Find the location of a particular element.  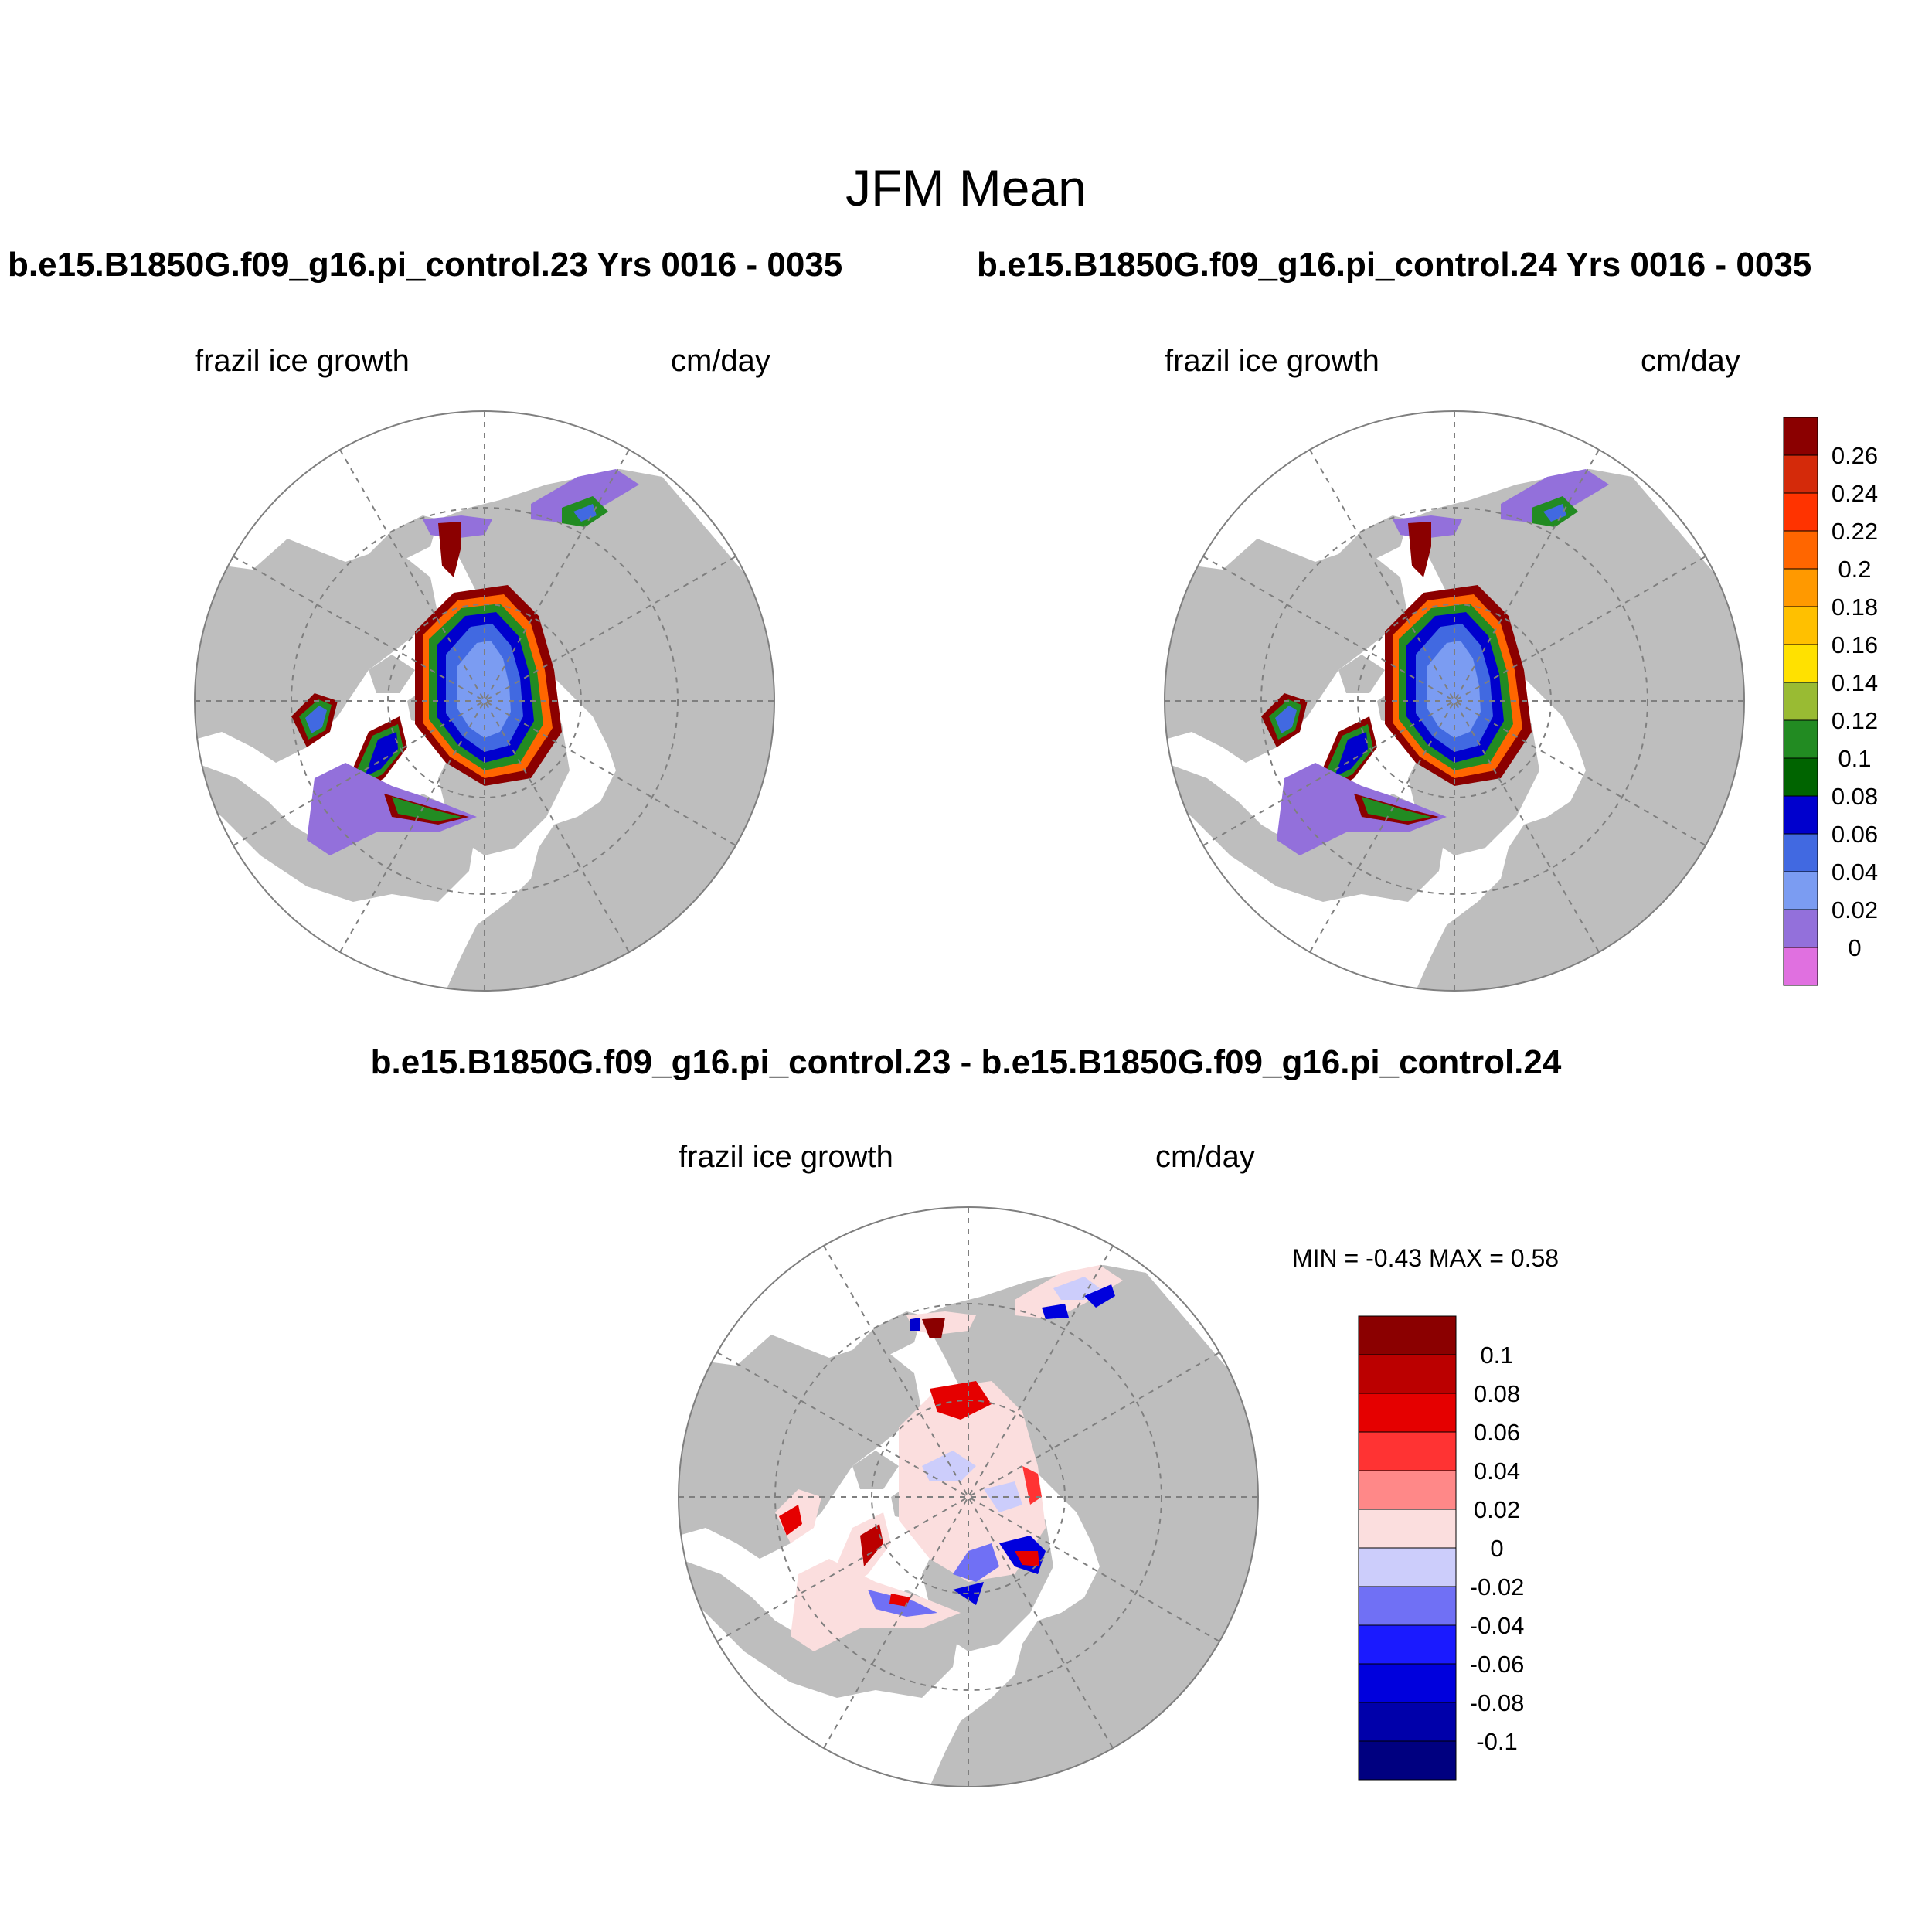

abs-colorbar-tick-label: 0.22 is located at coordinates (1855, 532).